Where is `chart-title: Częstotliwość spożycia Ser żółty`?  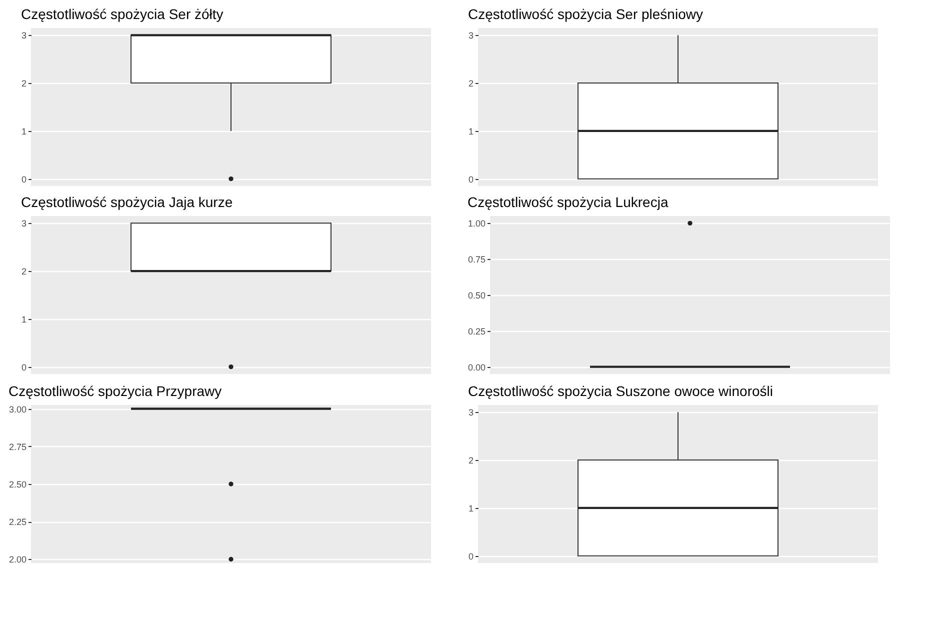
chart-title: Częstotliwość spożycia Ser żółty is located at coordinates (122, 14).